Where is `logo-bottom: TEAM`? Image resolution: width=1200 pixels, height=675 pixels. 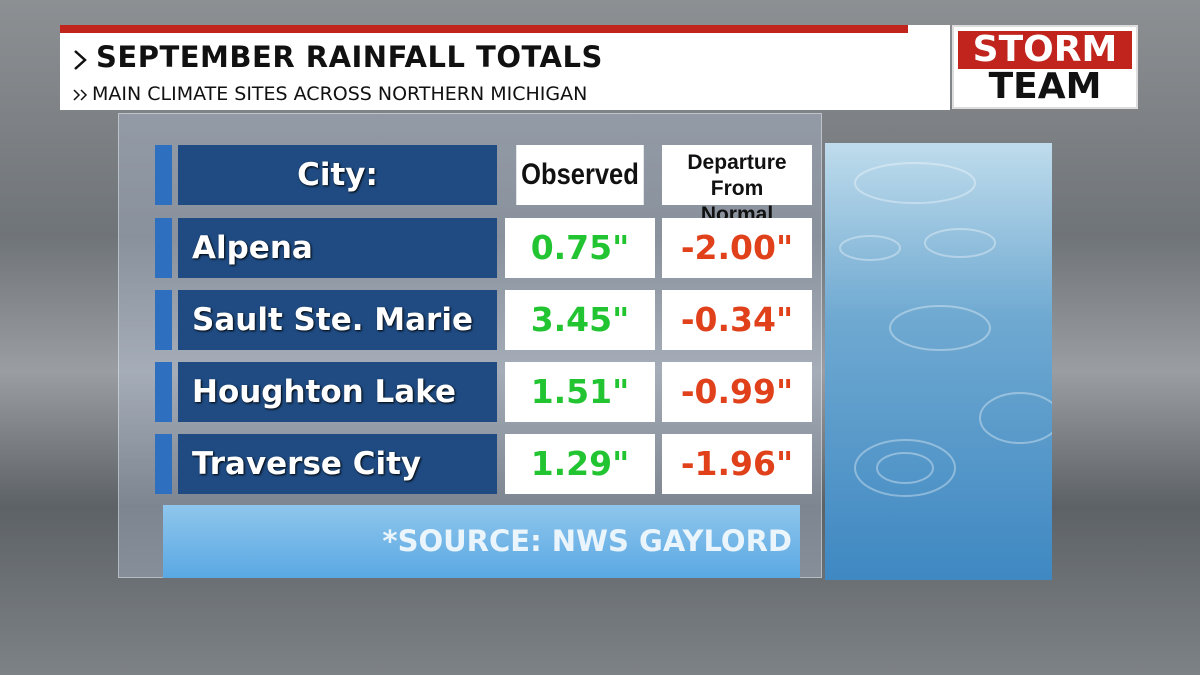
logo-bottom: TEAM is located at coordinates (1045, 86).